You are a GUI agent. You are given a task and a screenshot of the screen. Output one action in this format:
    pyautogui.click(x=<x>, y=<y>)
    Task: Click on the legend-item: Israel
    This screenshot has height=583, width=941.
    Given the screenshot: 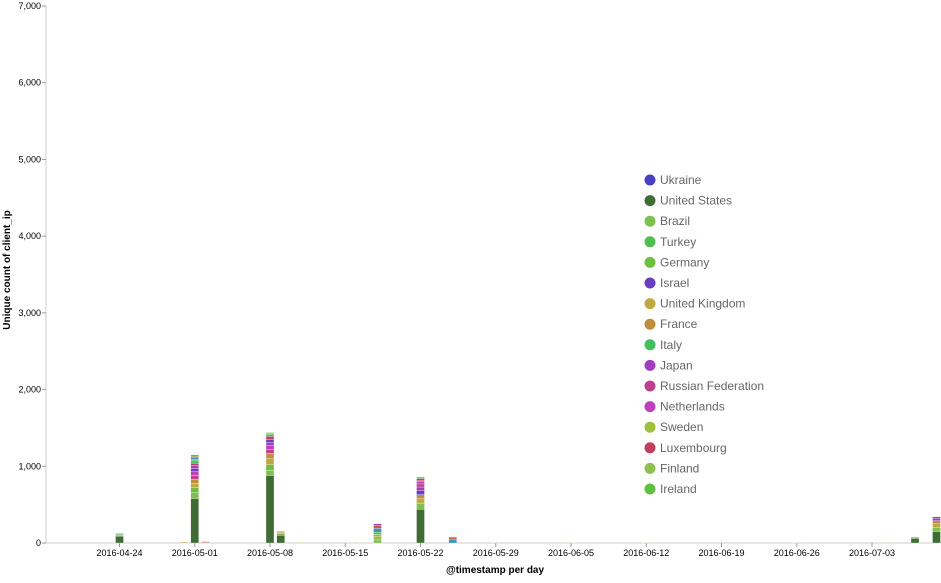 What is the action you would take?
    pyautogui.click(x=667, y=283)
    